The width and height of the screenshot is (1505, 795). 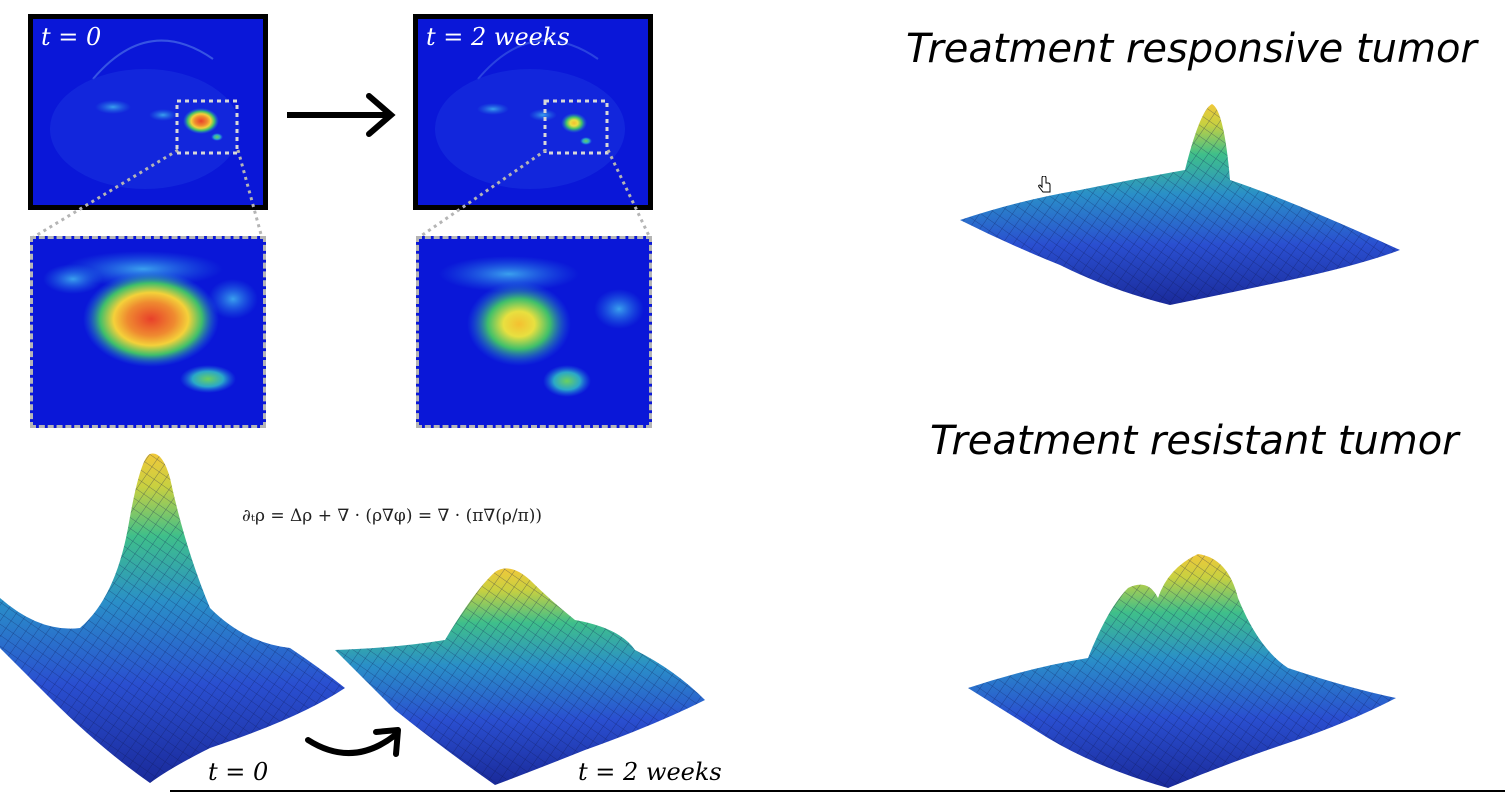 I want to click on scan-before-label: t = 0, so click(x=71, y=37).